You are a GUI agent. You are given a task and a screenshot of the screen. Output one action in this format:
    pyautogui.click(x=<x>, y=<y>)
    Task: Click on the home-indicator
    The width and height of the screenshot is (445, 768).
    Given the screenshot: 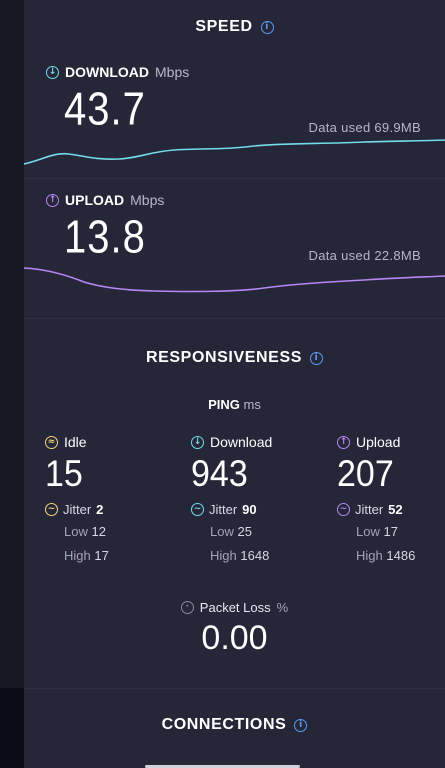 What is the action you would take?
    pyautogui.click(x=222, y=766)
    